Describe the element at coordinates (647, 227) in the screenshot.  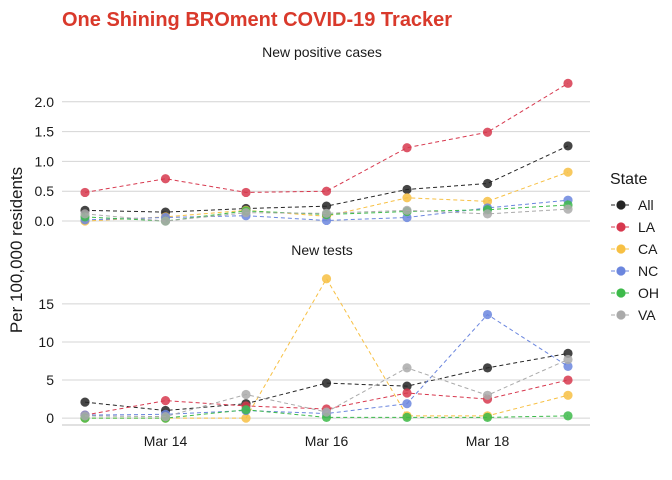
I see `legend-label: LA` at that location.